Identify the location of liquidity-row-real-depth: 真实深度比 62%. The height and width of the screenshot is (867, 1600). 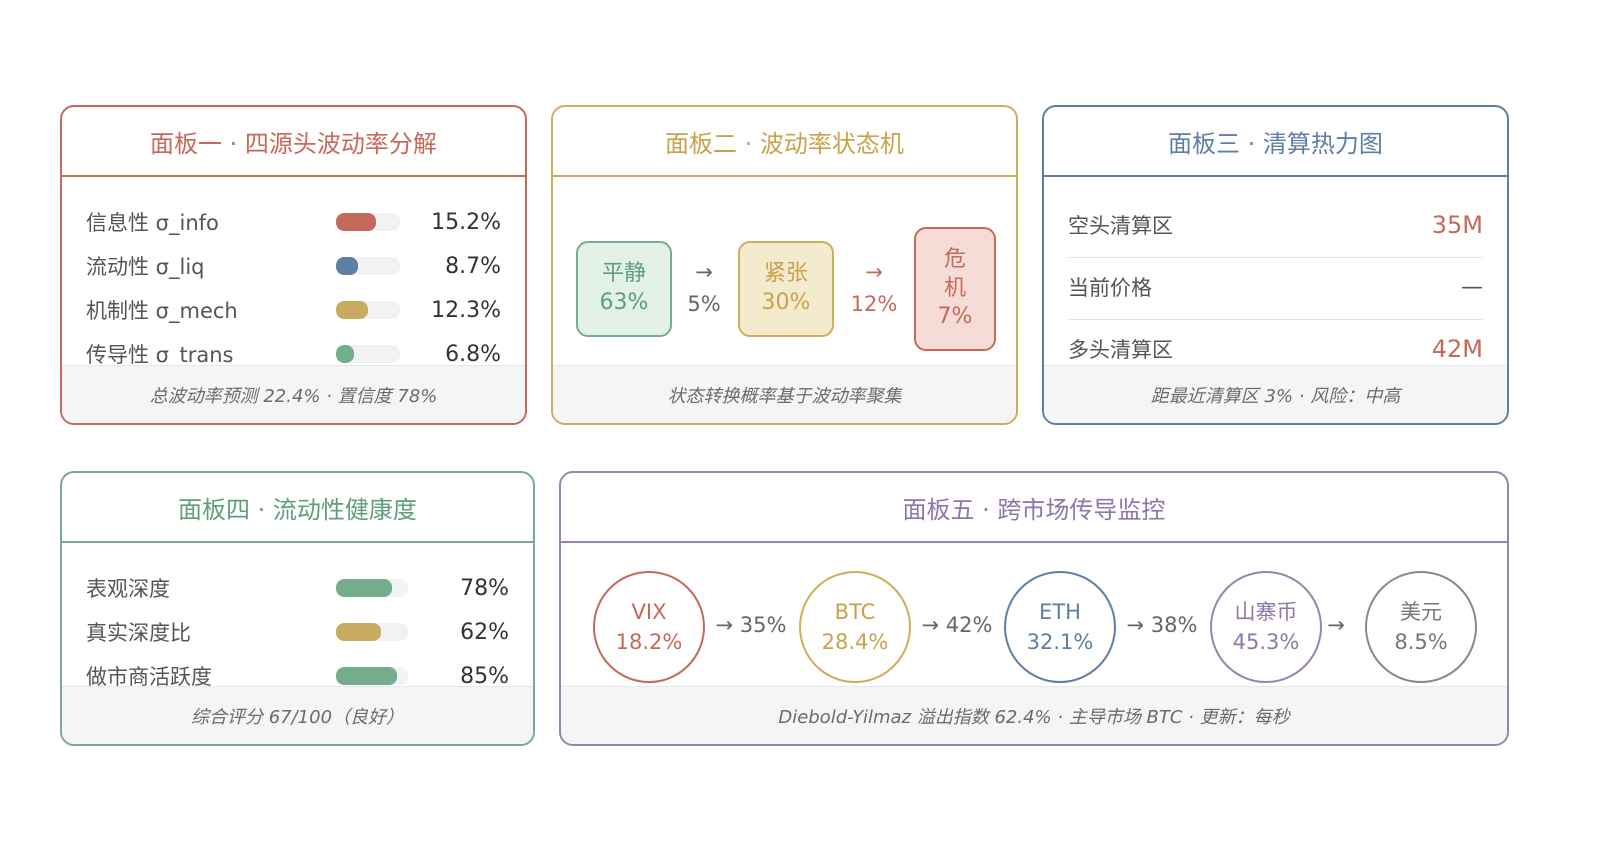
(297, 632).